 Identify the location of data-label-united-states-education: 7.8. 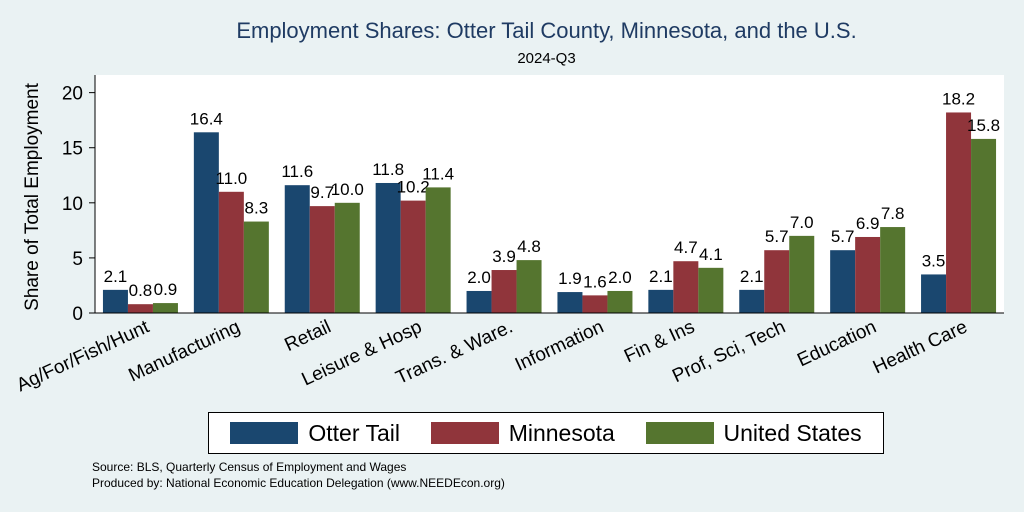
(893, 213).